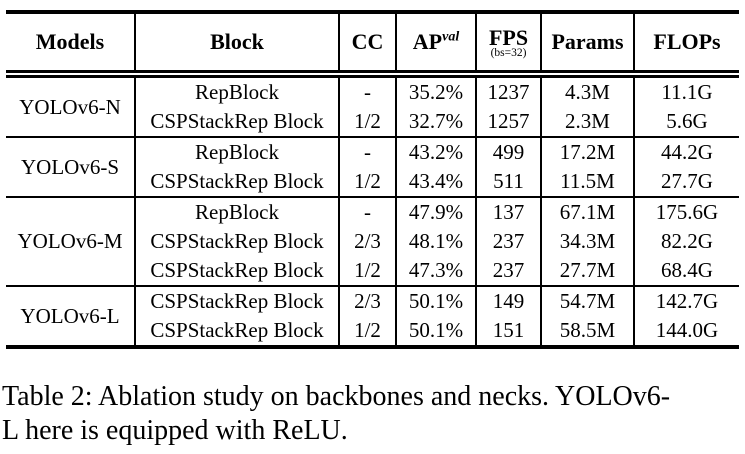 This screenshot has width=745, height=454. What do you see at coordinates (587, 182) in the screenshot?
I see `params-cell: 11.5M` at bounding box center [587, 182].